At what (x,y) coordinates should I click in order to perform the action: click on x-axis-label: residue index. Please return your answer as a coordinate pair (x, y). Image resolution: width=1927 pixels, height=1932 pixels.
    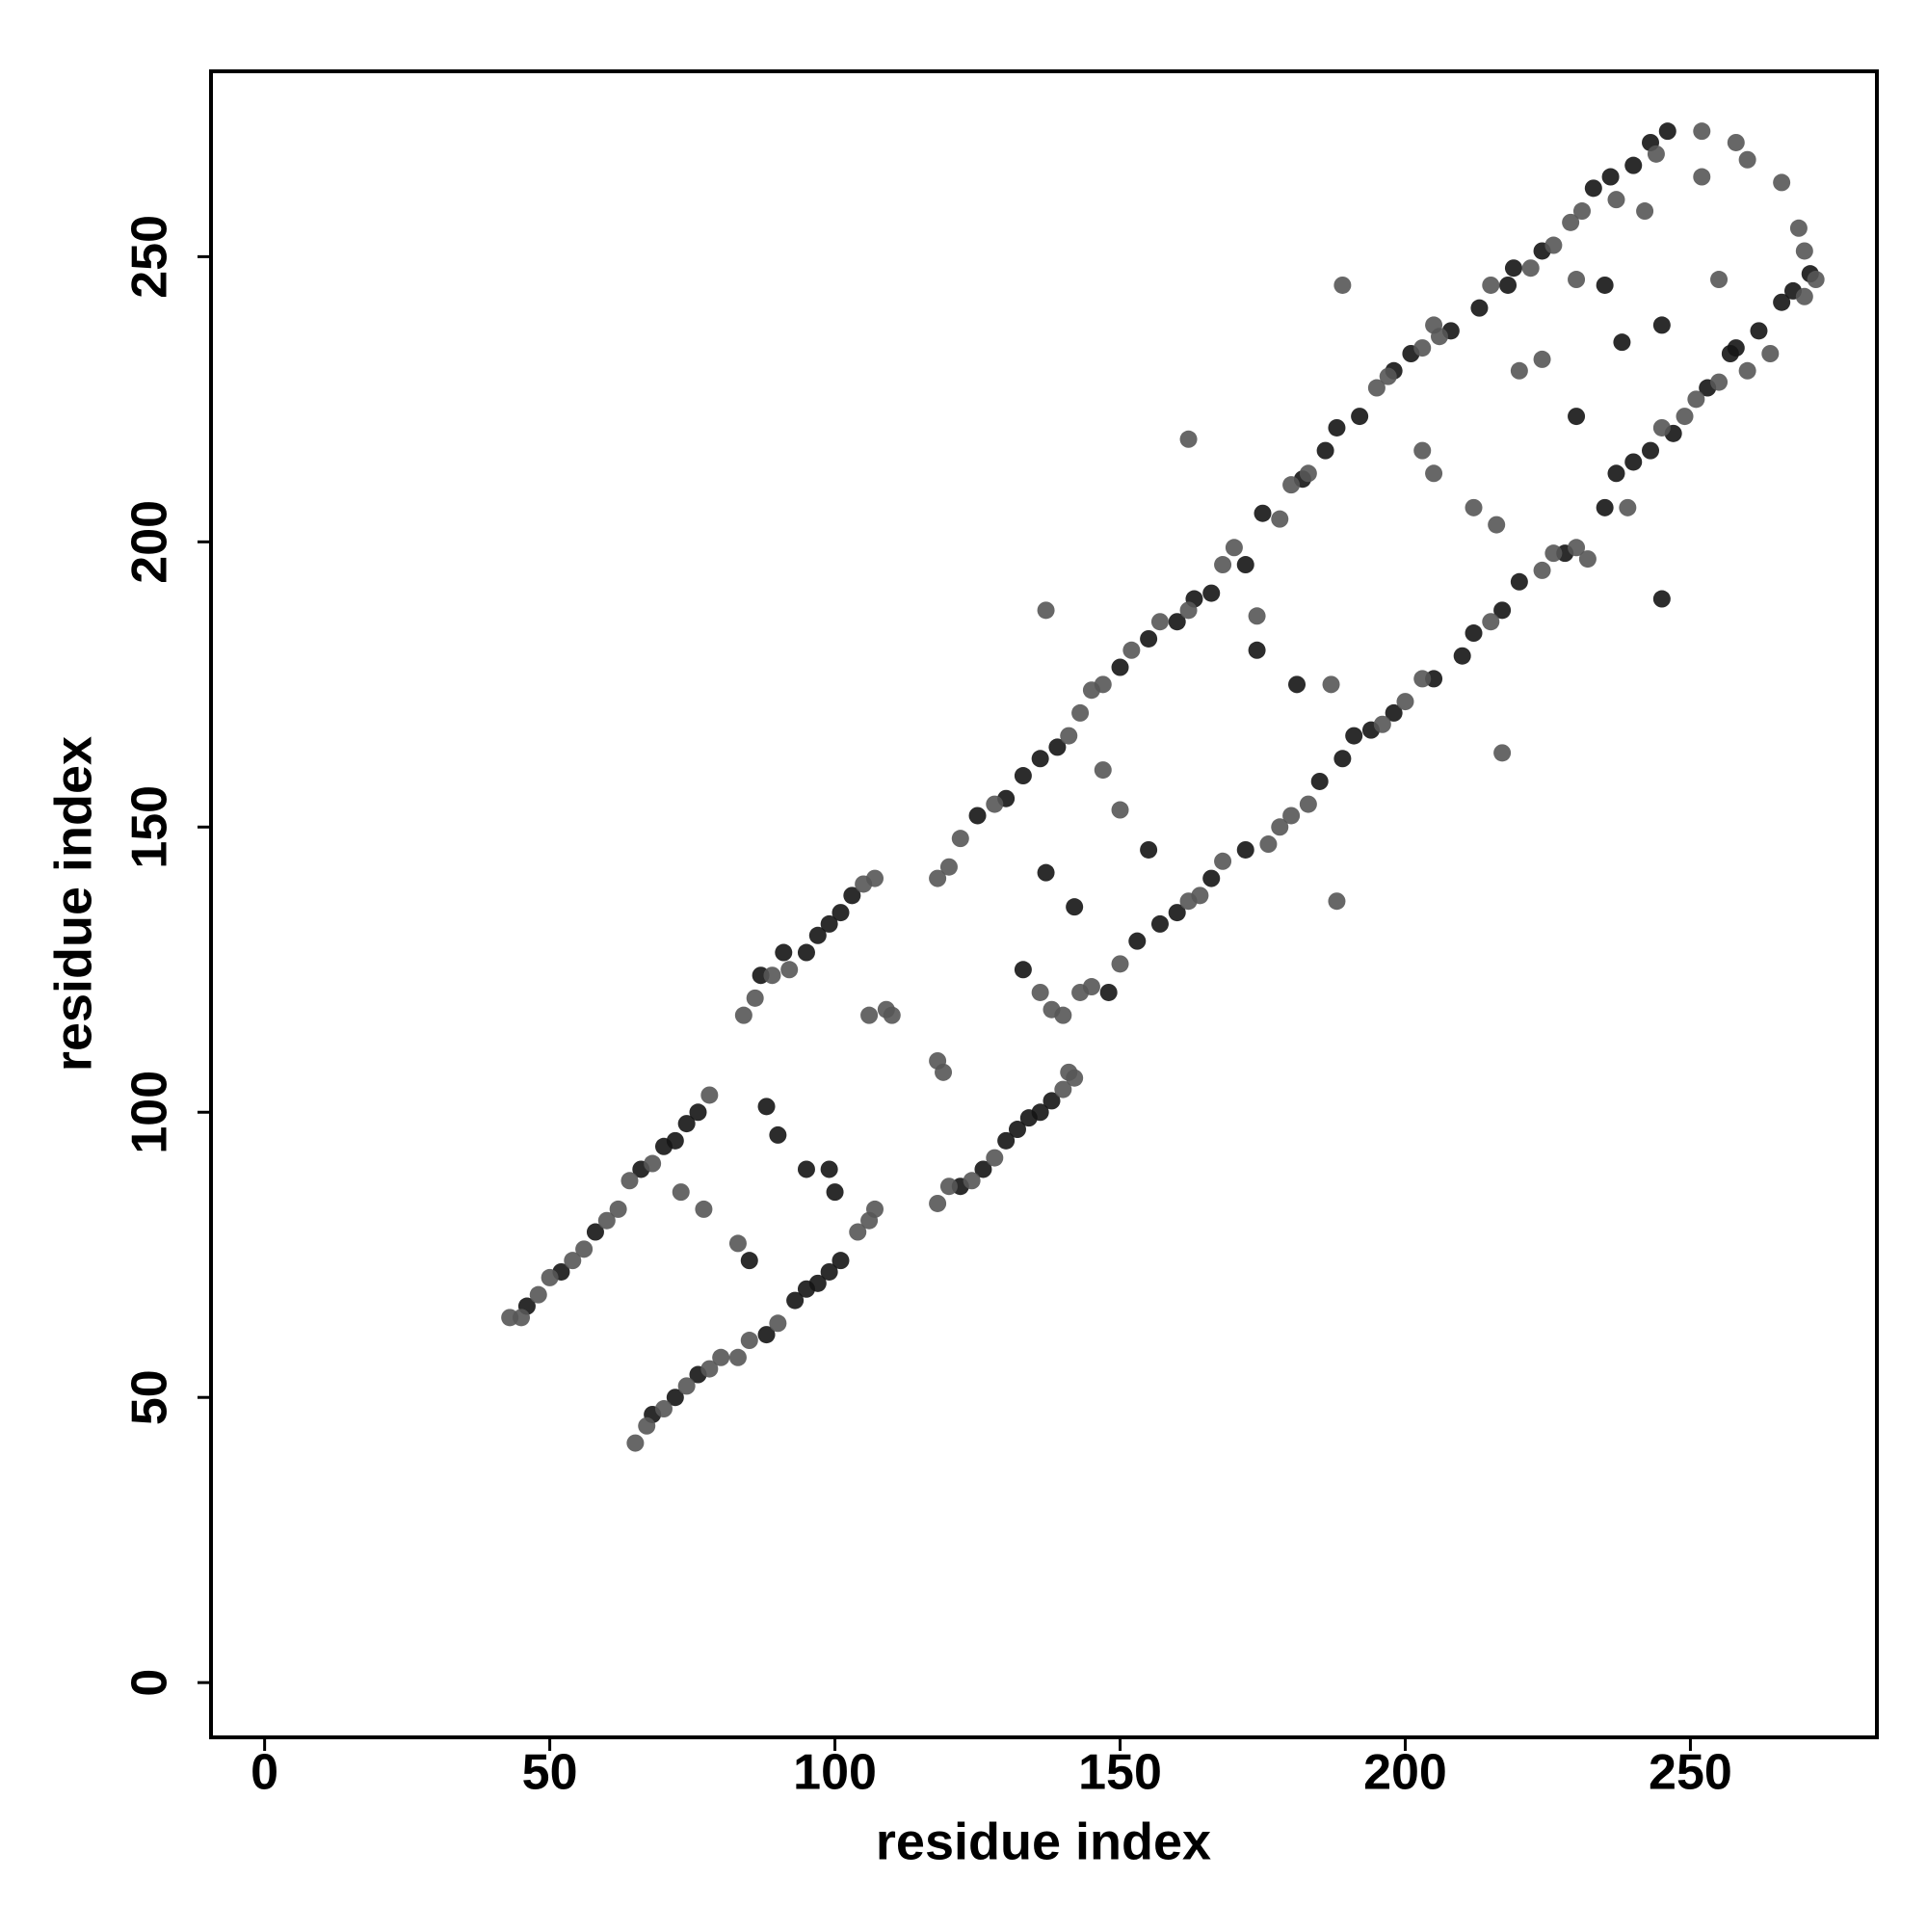
    Looking at the image, I should click on (1043, 1841).